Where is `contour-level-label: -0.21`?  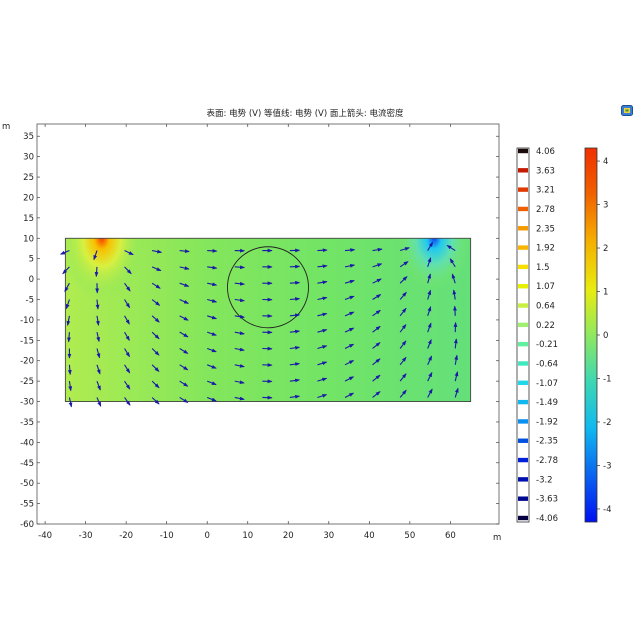 contour-level-label: -0.21 is located at coordinates (547, 345).